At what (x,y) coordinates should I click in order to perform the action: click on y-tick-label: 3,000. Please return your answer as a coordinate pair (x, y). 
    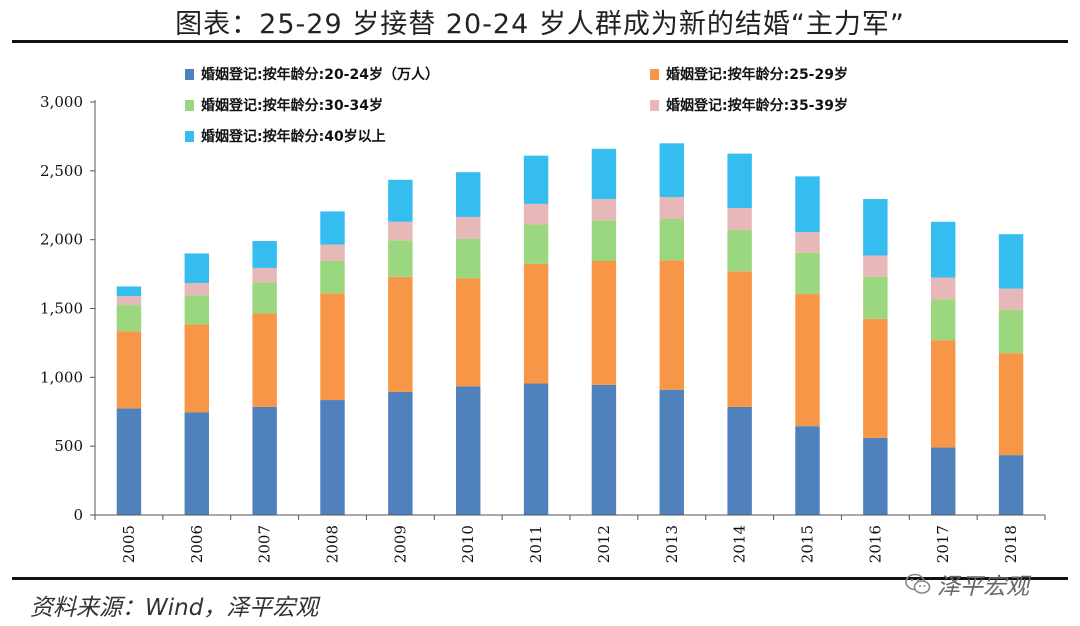
    Looking at the image, I should click on (61, 102).